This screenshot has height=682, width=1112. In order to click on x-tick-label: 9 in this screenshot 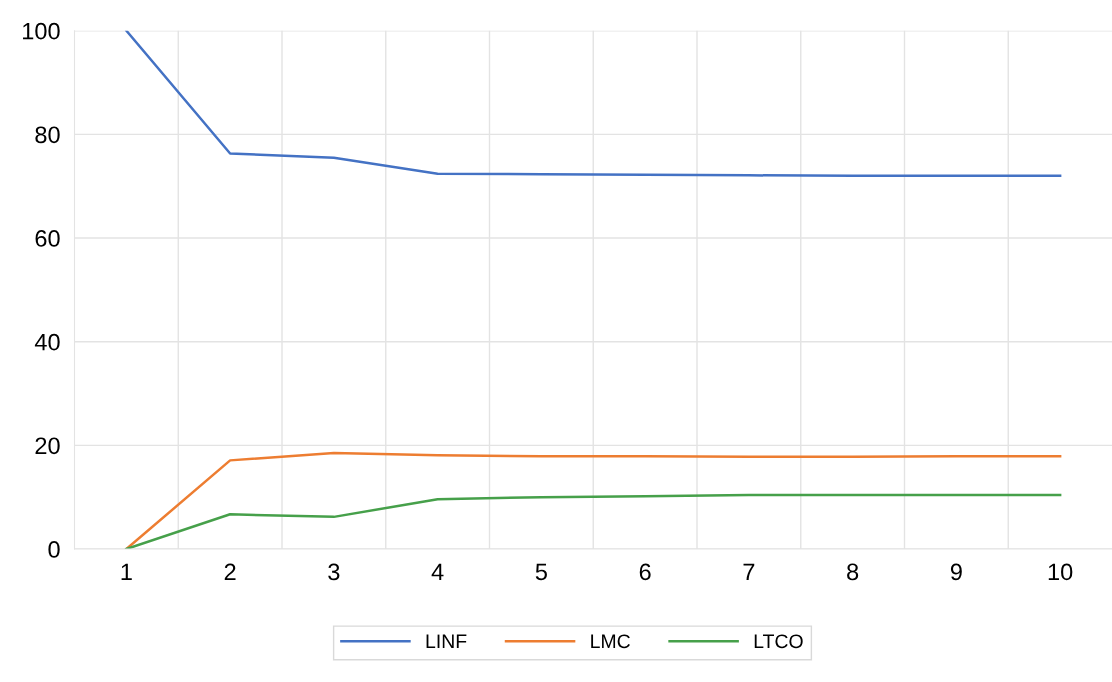, I will do `click(956, 572)`.